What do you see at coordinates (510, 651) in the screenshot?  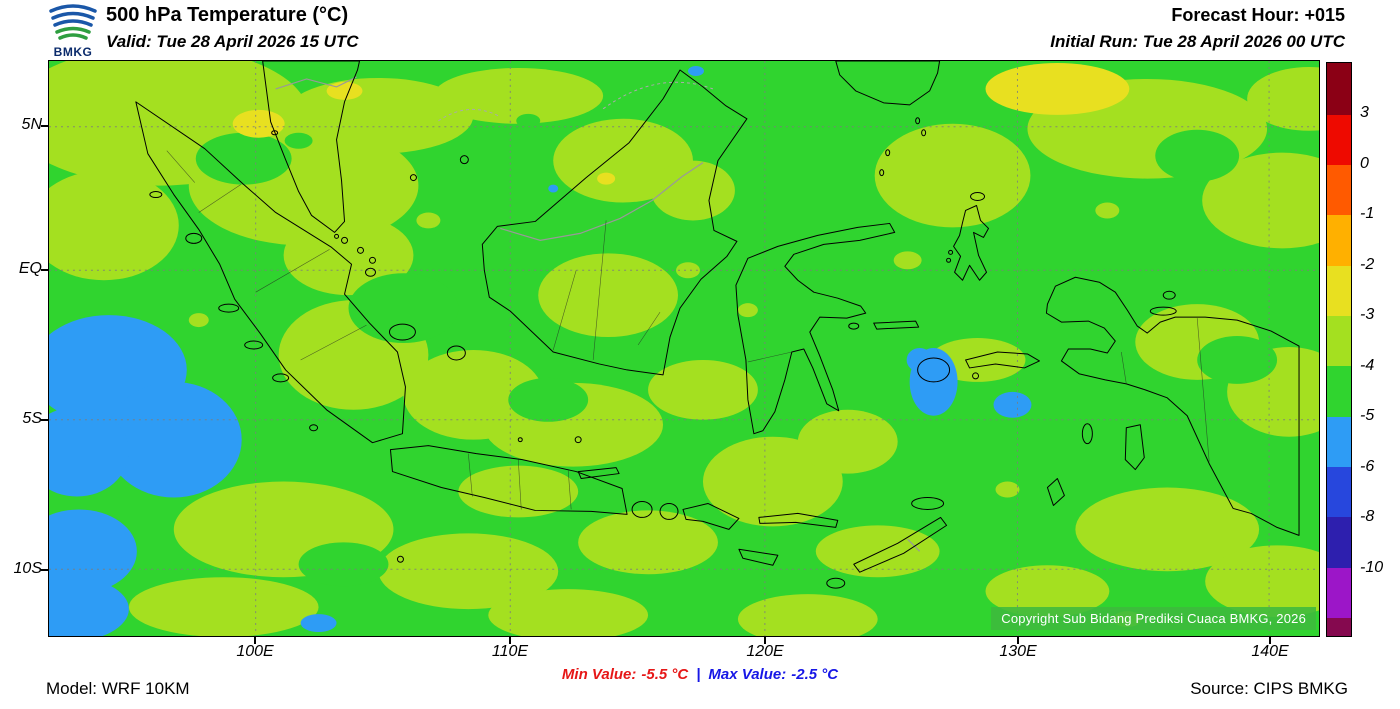 I see `lon-label-110e: 110E` at bounding box center [510, 651].